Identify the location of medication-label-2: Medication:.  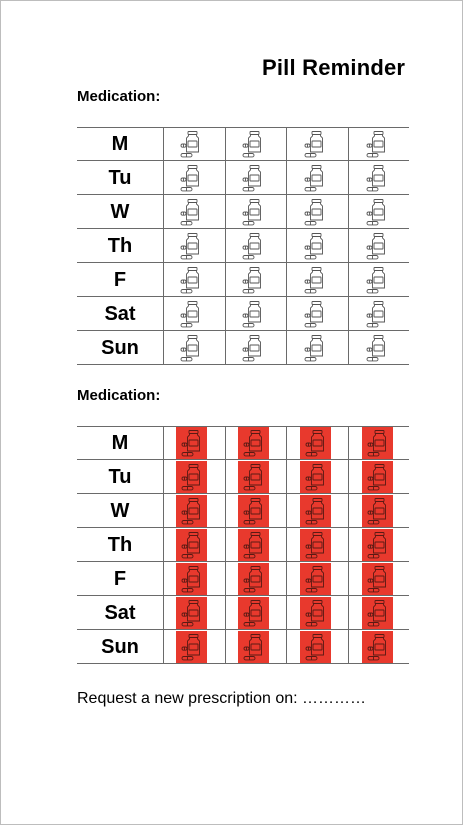
(119, 395).